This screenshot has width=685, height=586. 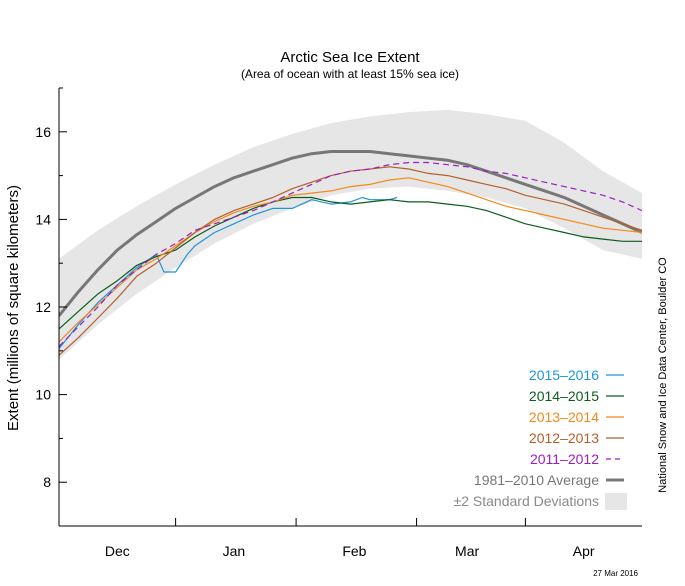 I want to click on legend-label-1981-2010-average: 1981–2010 Average, so click(x=536, y=480).